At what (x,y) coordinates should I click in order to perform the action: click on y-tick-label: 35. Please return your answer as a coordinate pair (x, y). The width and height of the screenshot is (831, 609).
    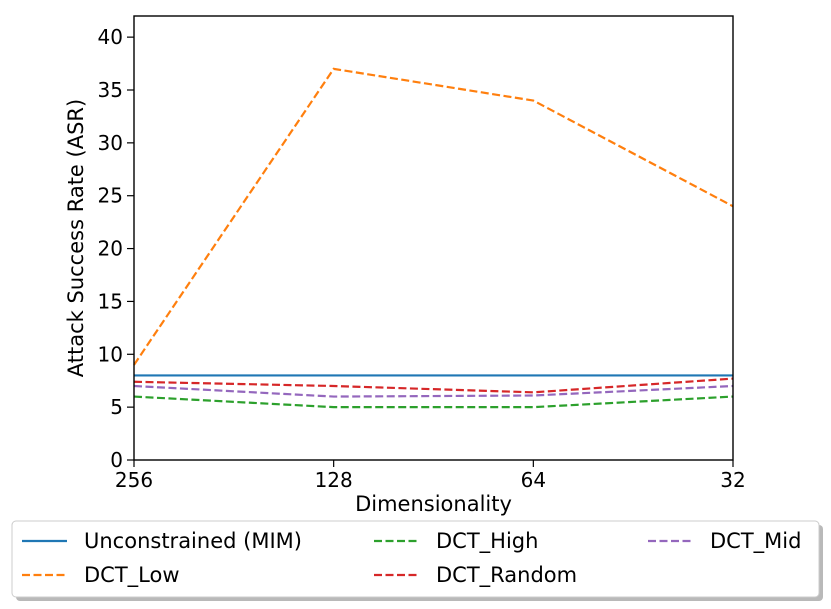
    Looking at the image, I should click on (110, 90).